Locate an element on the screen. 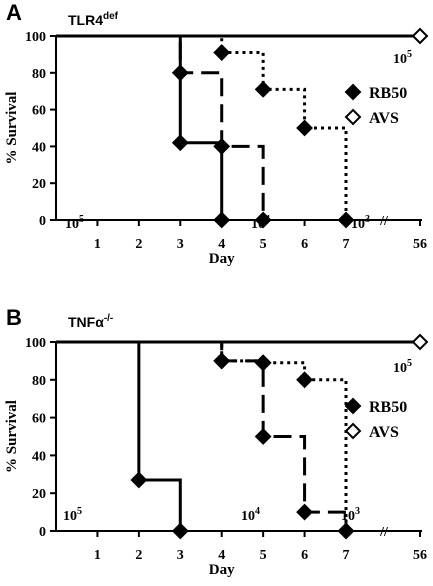 This screenshot has width=433, height=586. strain-label: TLR4def is located at coordinates (93, 19).